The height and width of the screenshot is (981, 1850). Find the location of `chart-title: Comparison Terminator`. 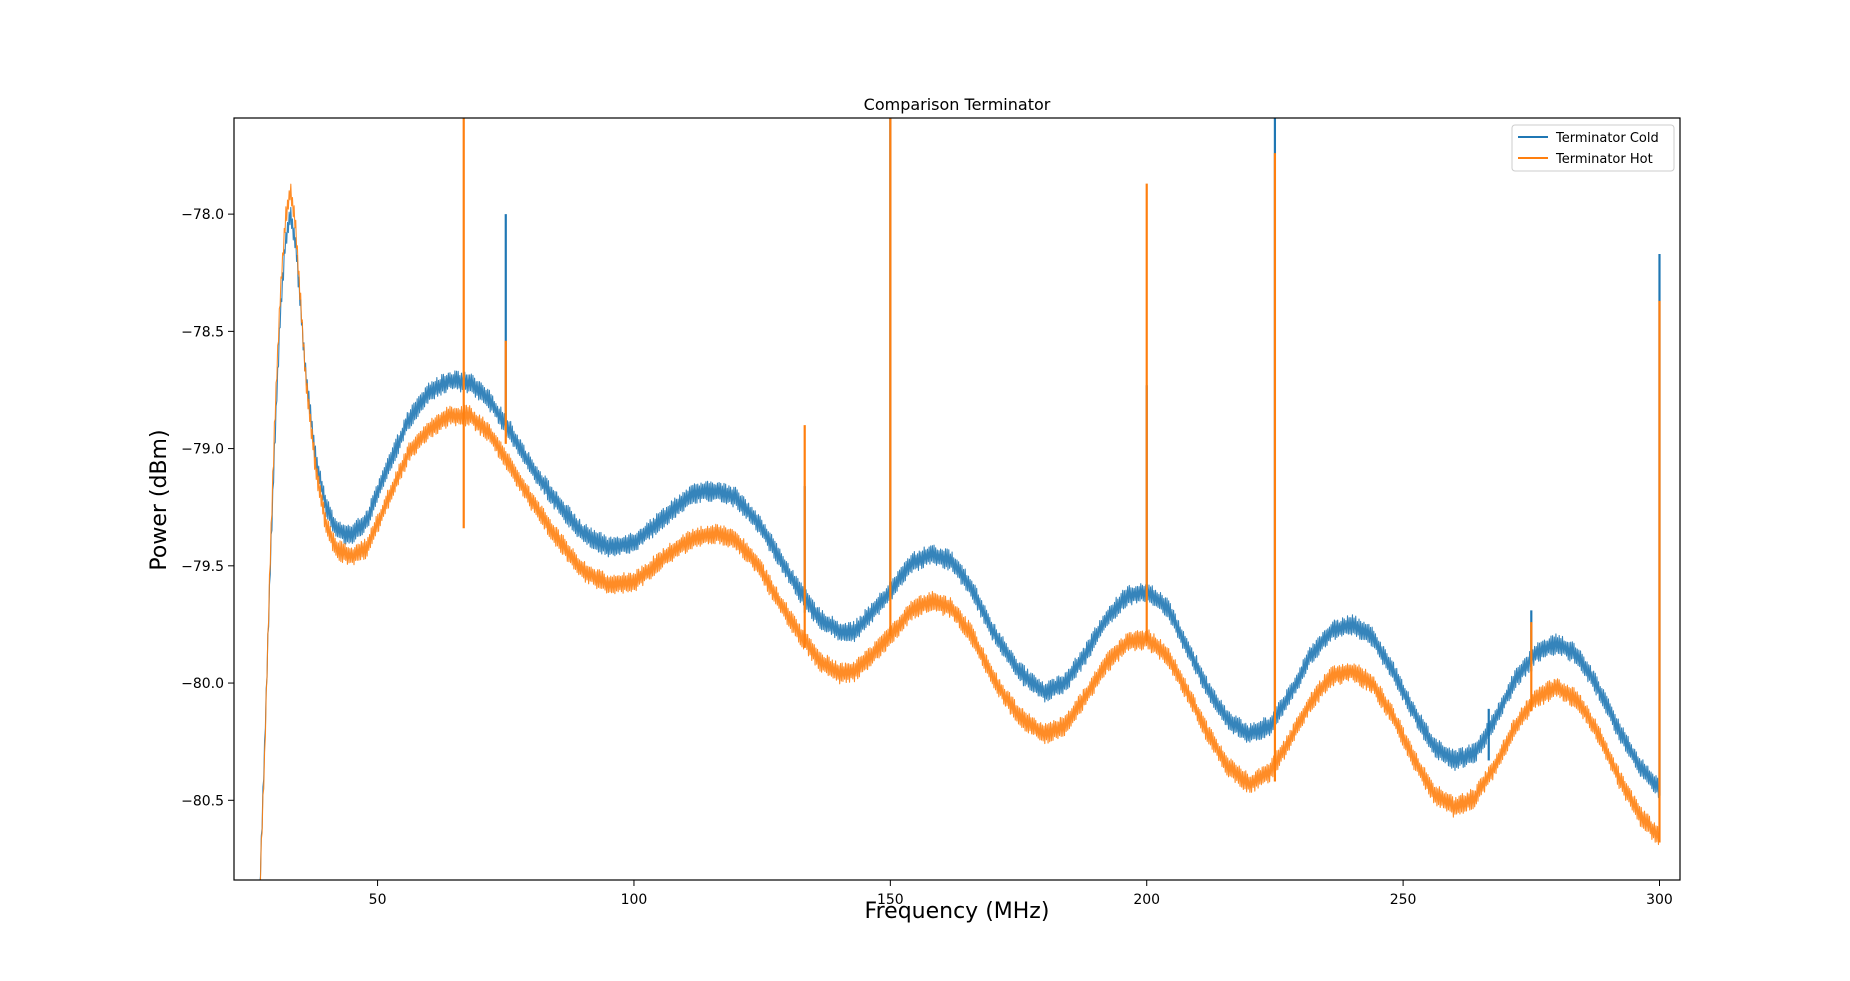

chart-title: Comparison Terminator is located at coordinates (957, 104).